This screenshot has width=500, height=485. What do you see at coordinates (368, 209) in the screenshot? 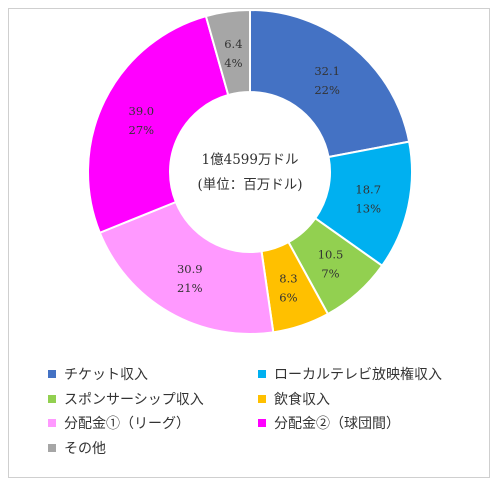
I see `slice-percent-label: 13%` at bounding box center [368, 209].